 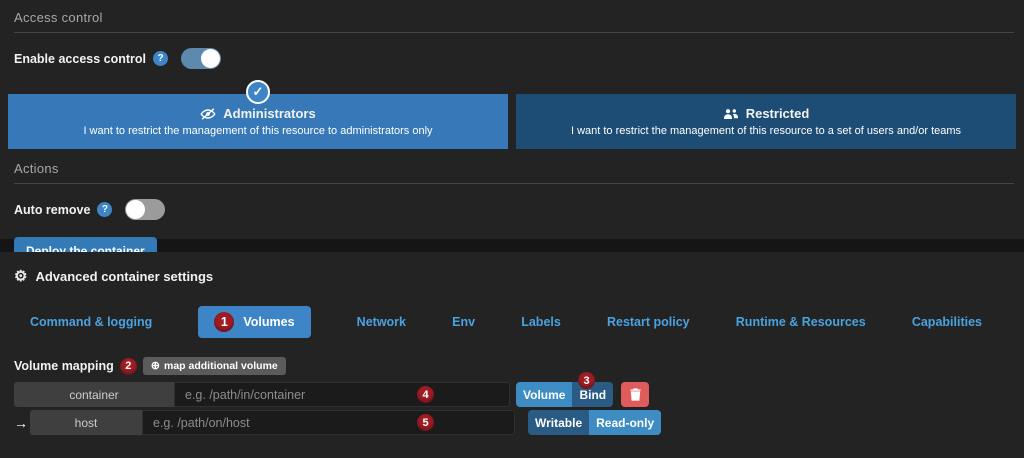 What do you see at coordinates (425, 422) in the screenshot?
I see `annotation-badge-5: 5` at bounding box center [425, 422].